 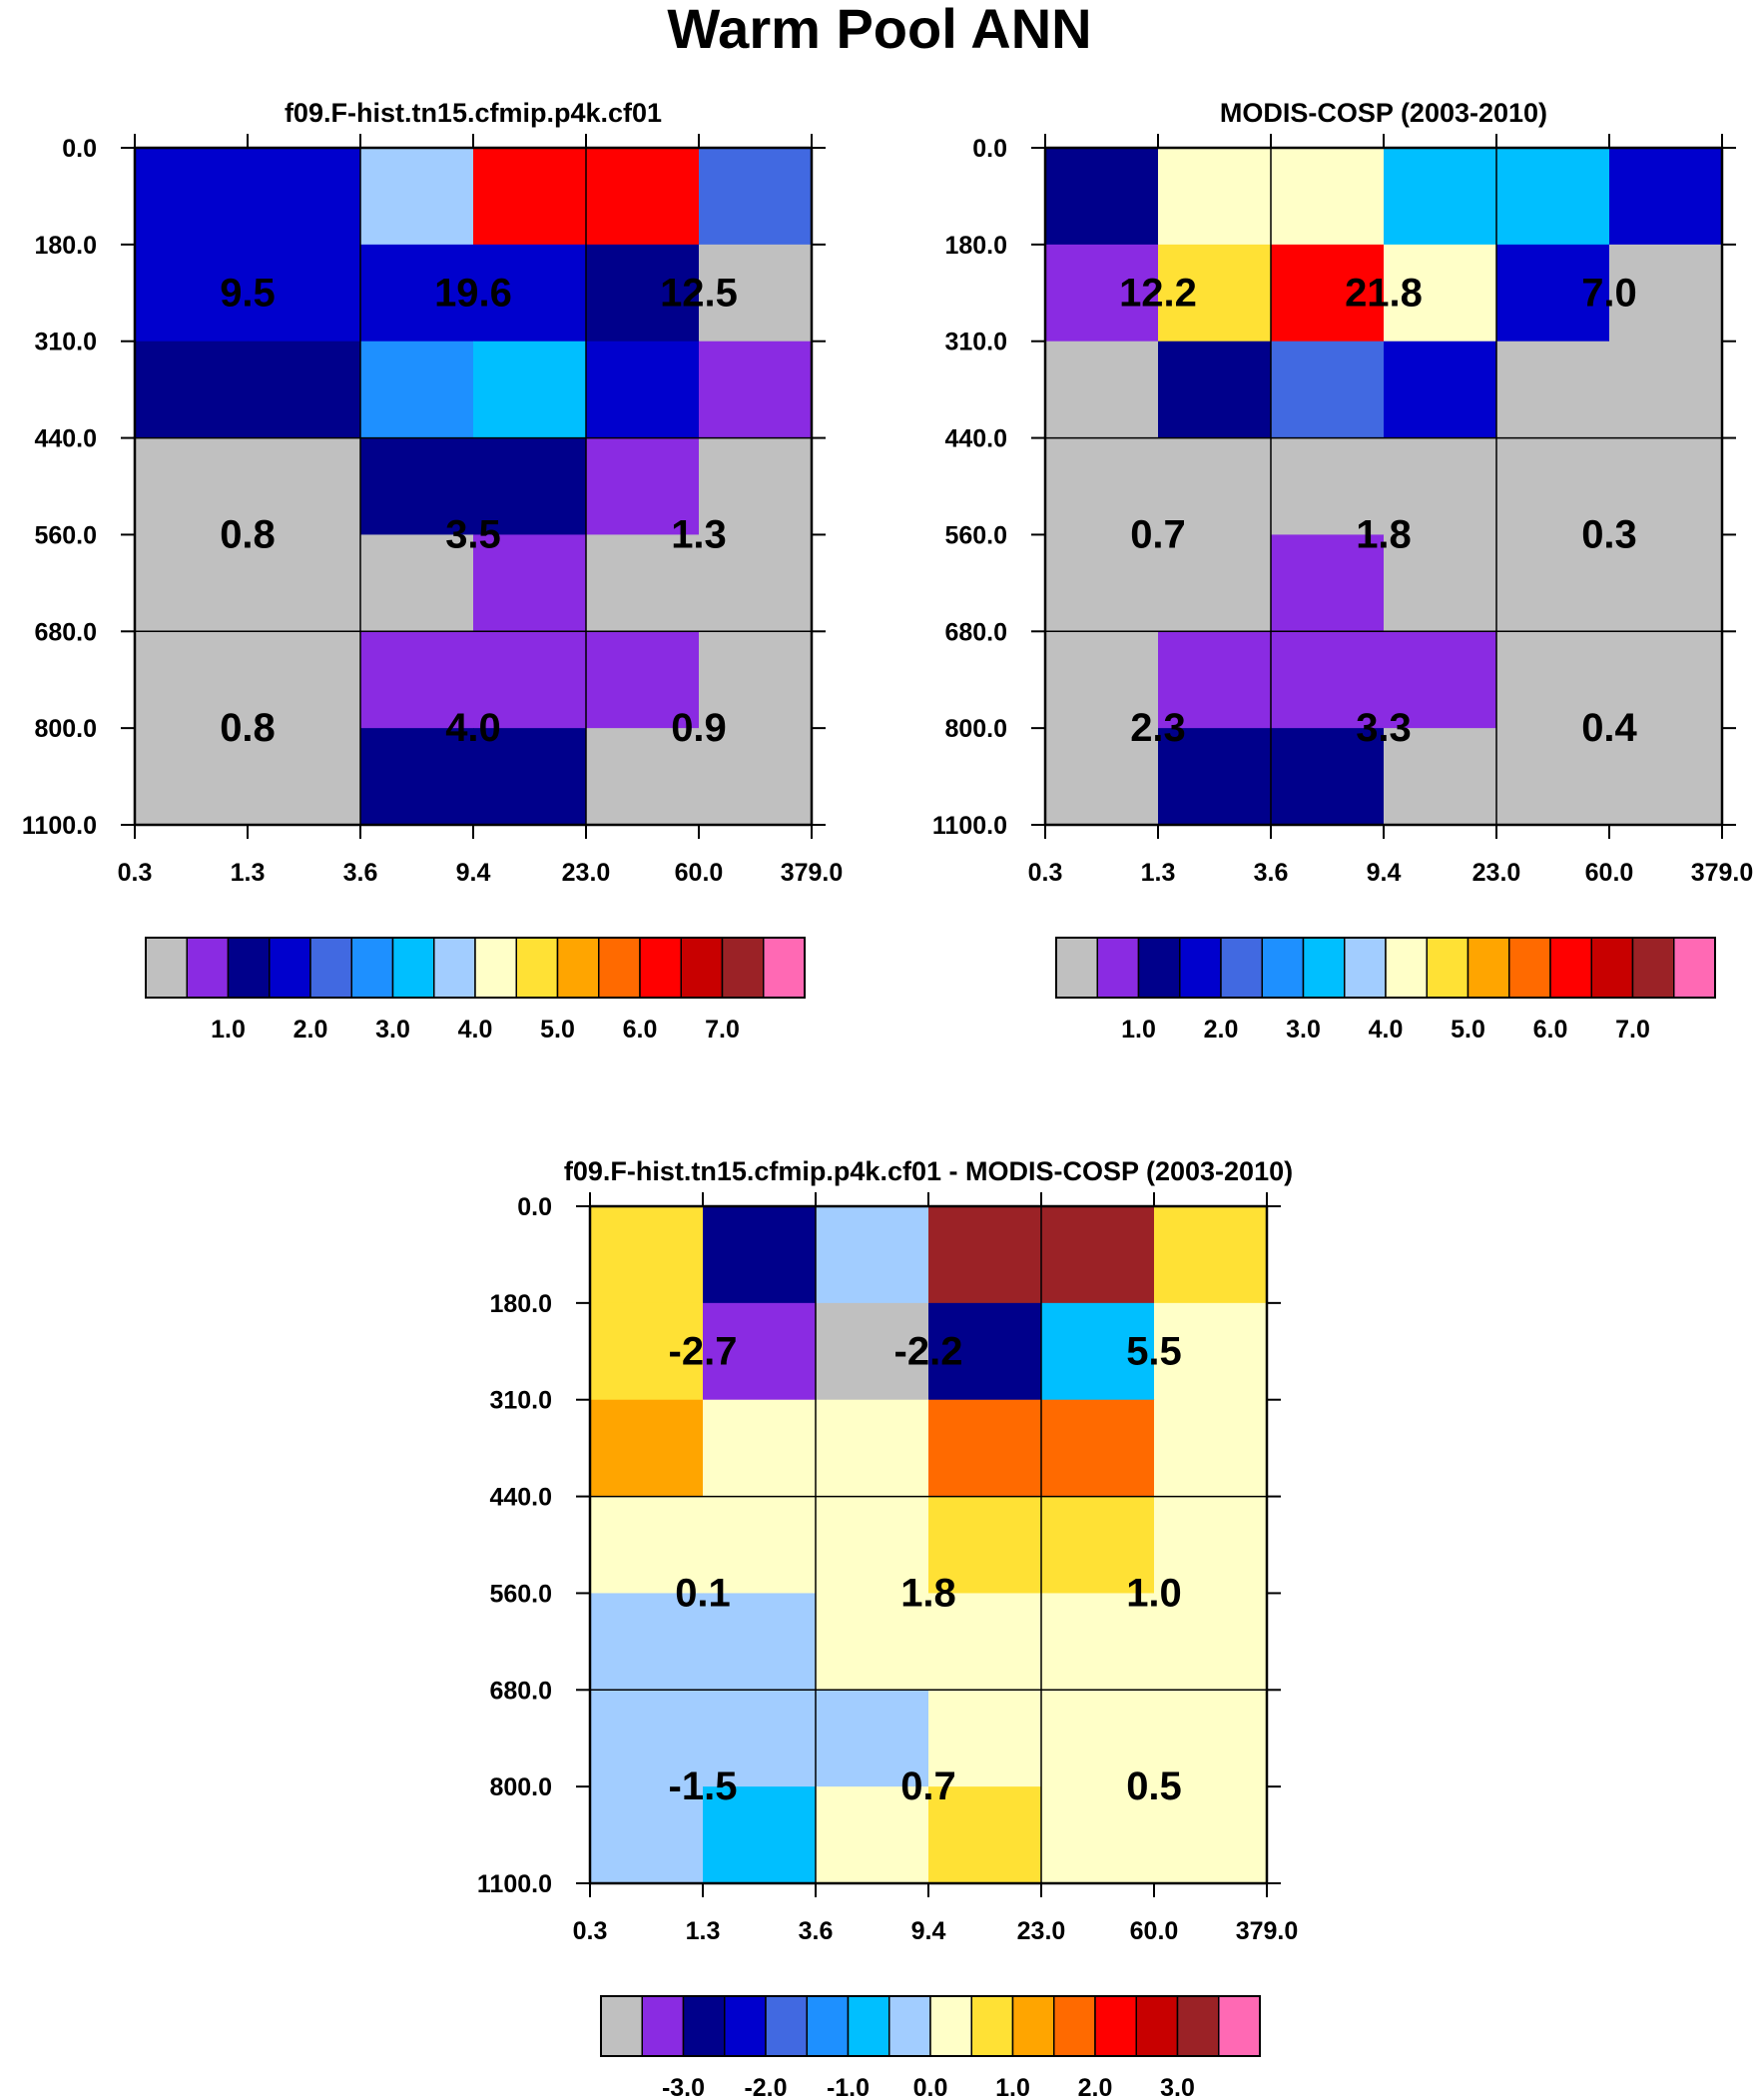 I want to click on block-value-label: 12.2, so click(x=1158, y=293).